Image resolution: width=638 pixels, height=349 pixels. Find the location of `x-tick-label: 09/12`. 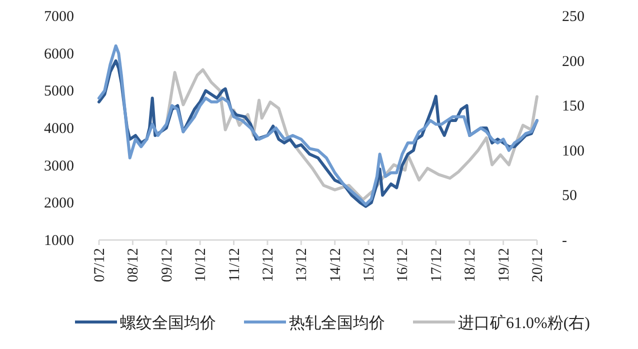

x-tick-label: 09/12 is located at coordinates (167, 265).